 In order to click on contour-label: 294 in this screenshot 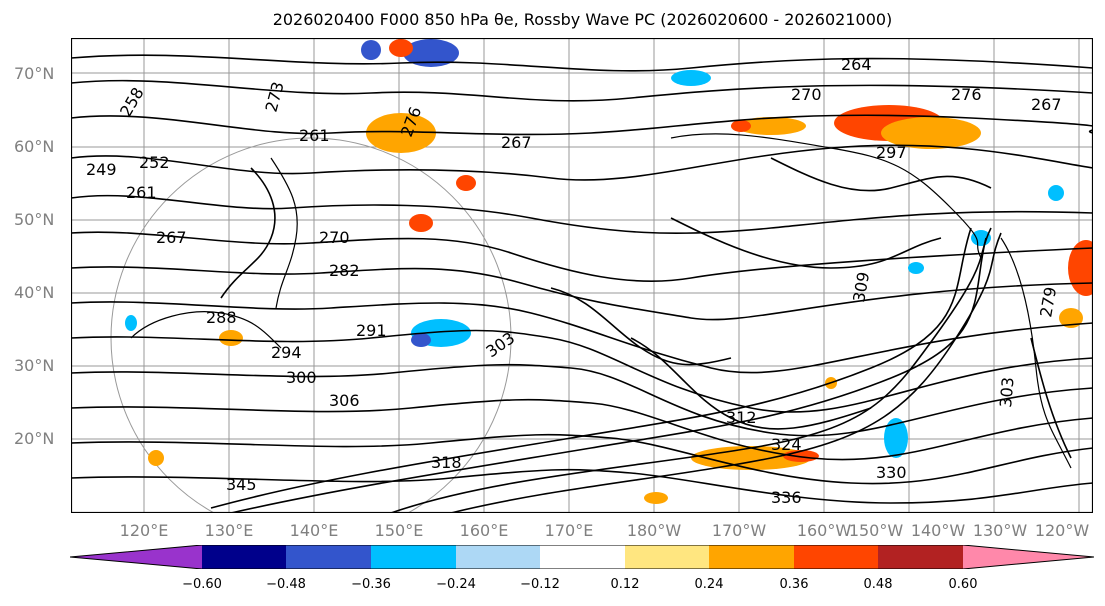, I will do `click(286, 352)`.